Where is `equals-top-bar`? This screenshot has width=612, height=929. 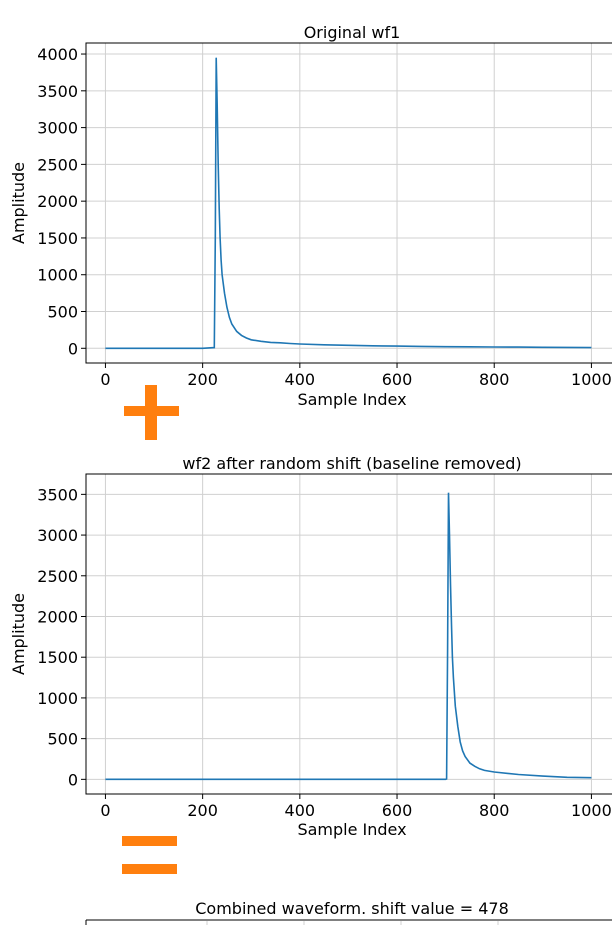
equals-top-bar is located at coordinates (149, 841).